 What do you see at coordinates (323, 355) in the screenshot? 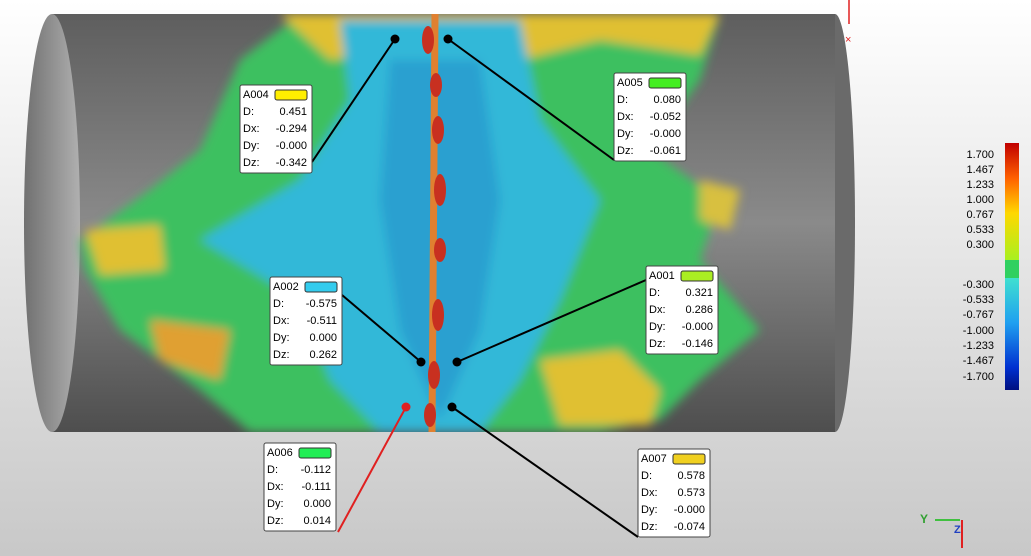
I see `row-value: 0.262` at bounding box center [323, 355].